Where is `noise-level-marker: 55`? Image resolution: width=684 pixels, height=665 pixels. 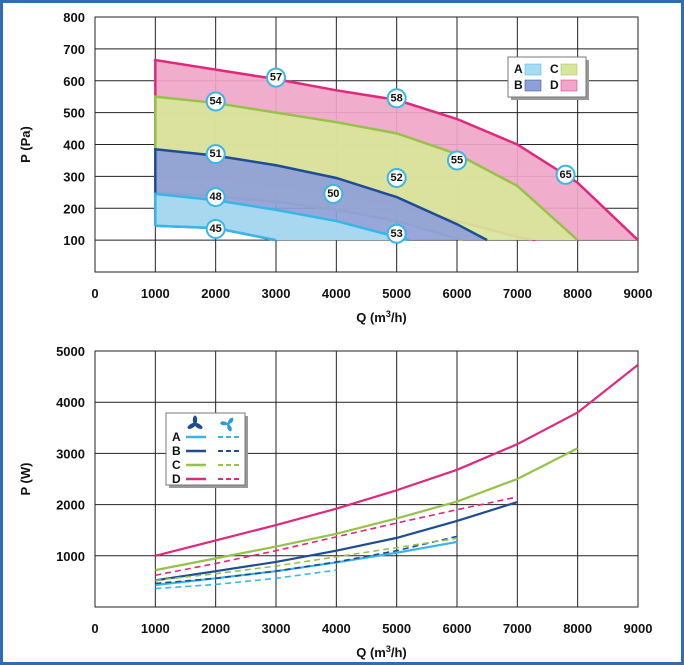 noise-level-marker: 55 is located at coordinates (457, 160).